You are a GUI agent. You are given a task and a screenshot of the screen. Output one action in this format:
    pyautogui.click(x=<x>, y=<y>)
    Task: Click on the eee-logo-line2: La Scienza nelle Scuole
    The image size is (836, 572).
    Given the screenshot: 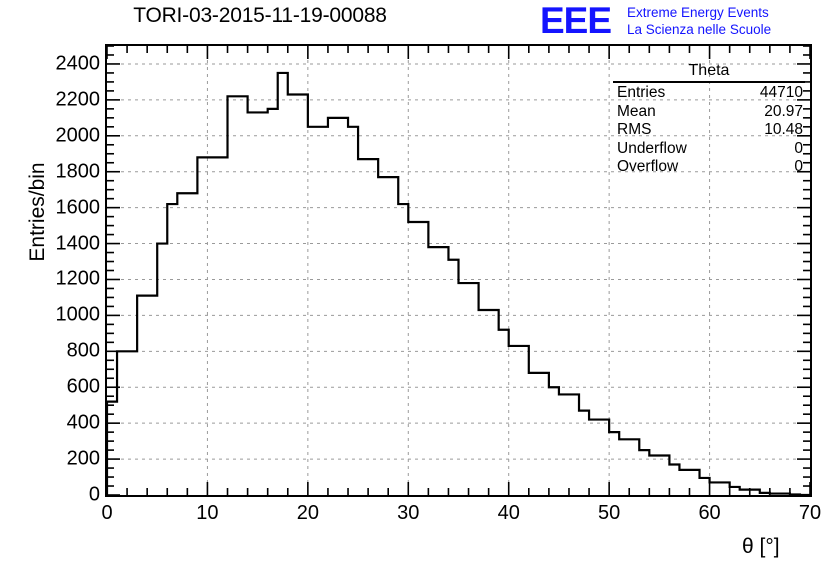 What is the action you would take?
    pyautogui.click(x=699, y=29)
    